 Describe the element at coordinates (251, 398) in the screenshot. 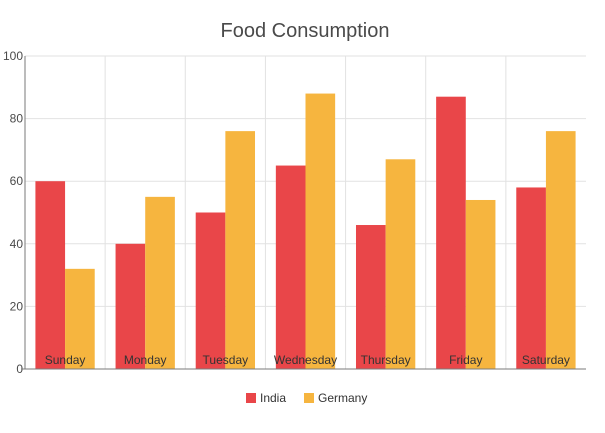

I see `legend-swatch-india` at that location.